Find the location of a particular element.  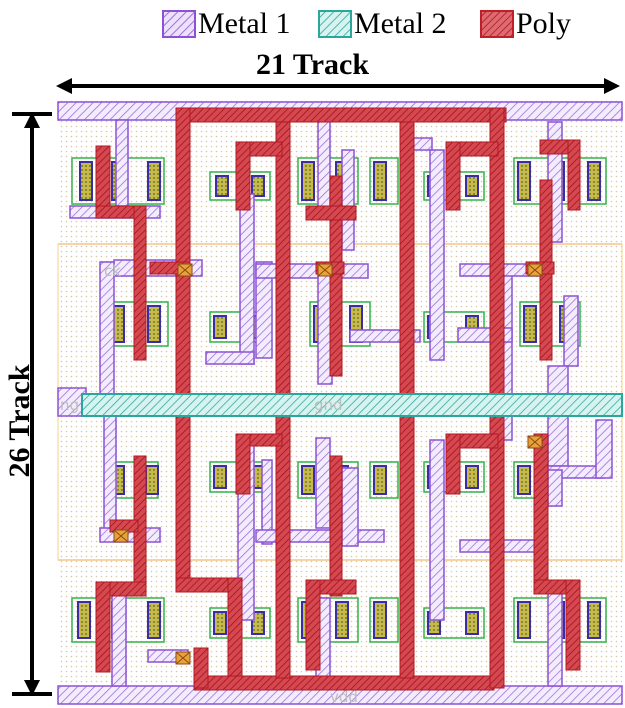

pin-label-ck: ck is located at coordinates (112, 271).